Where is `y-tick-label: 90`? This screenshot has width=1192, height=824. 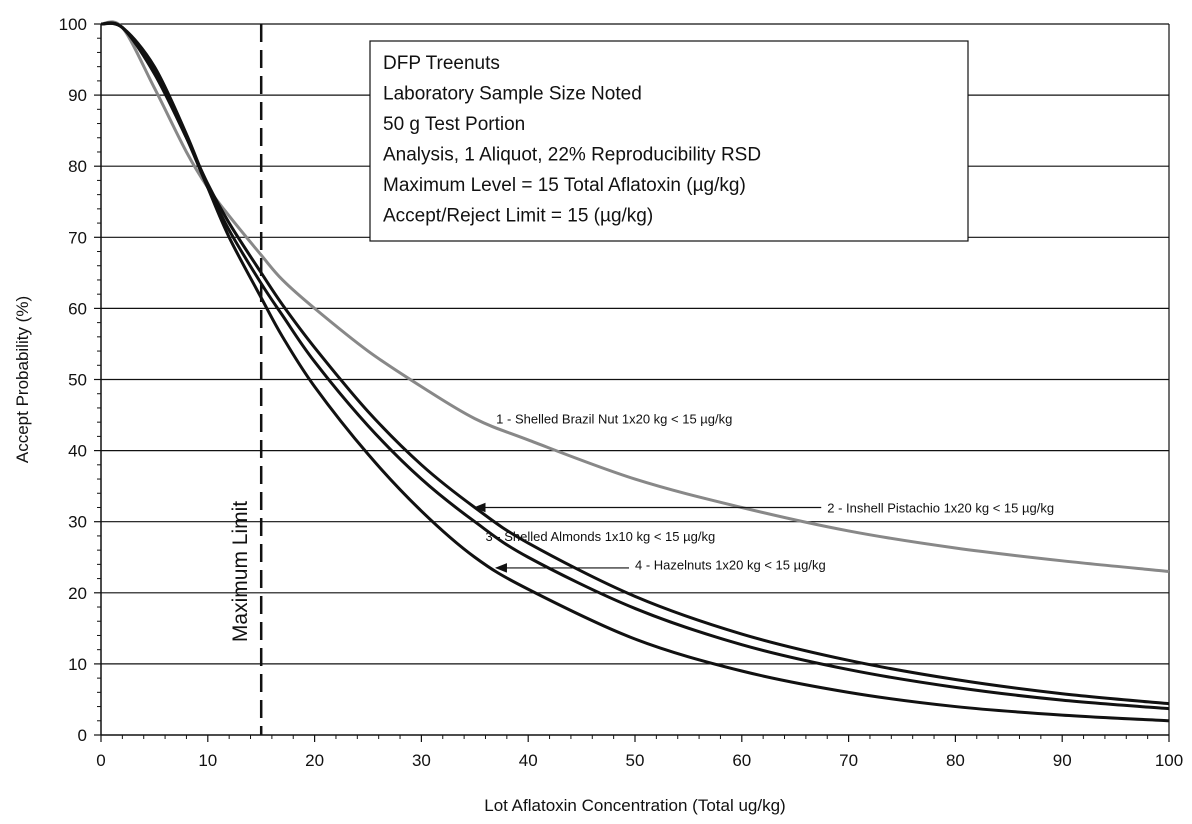 y-tick-label: 90 is located at coordinates (77, 95).